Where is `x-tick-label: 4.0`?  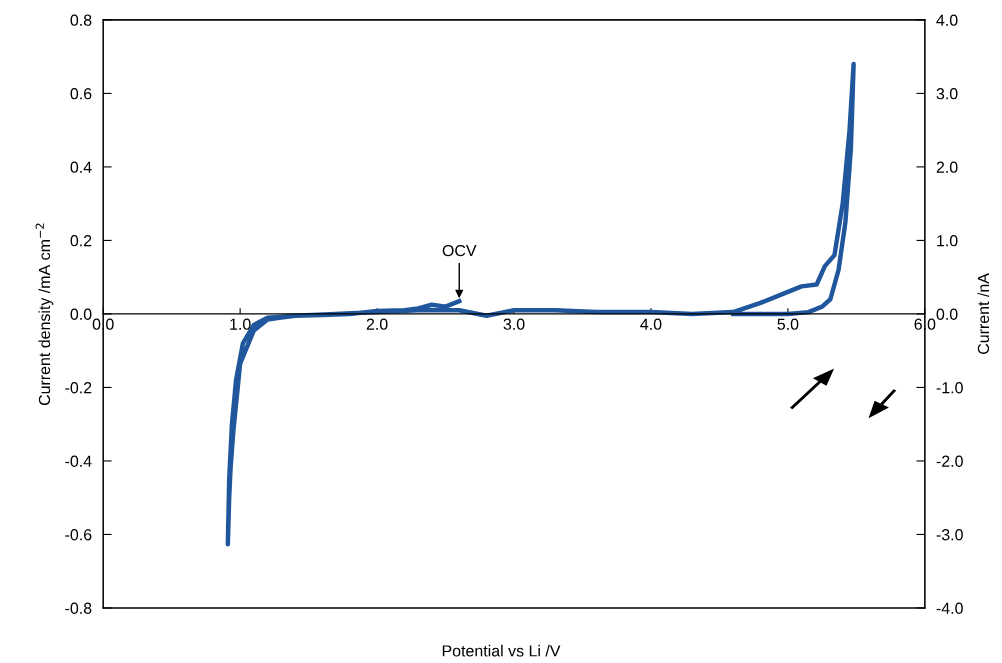
x-tick-label: 4.0 is located at coordinates (651, 324).